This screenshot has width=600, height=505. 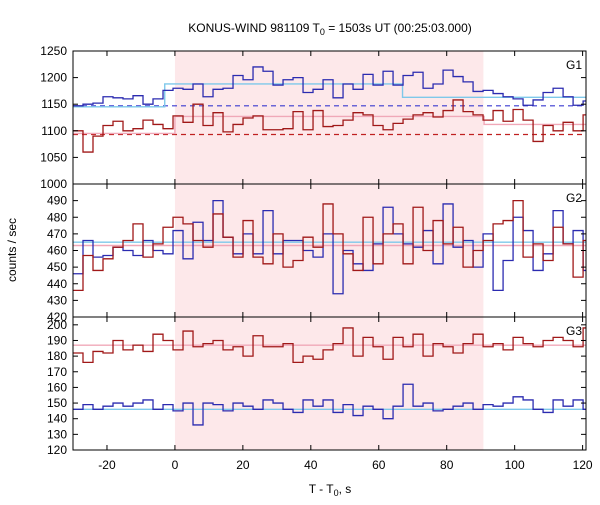 I want to click on y-tick-label: 470, so click(x=57, y=234).